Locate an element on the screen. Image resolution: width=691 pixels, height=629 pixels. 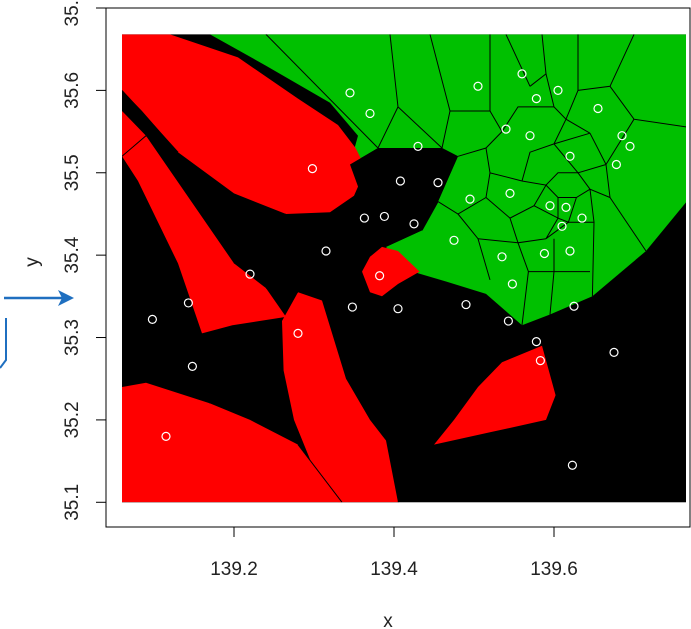
x-tick-label: 139.4 is located at coordinates (394, 569).